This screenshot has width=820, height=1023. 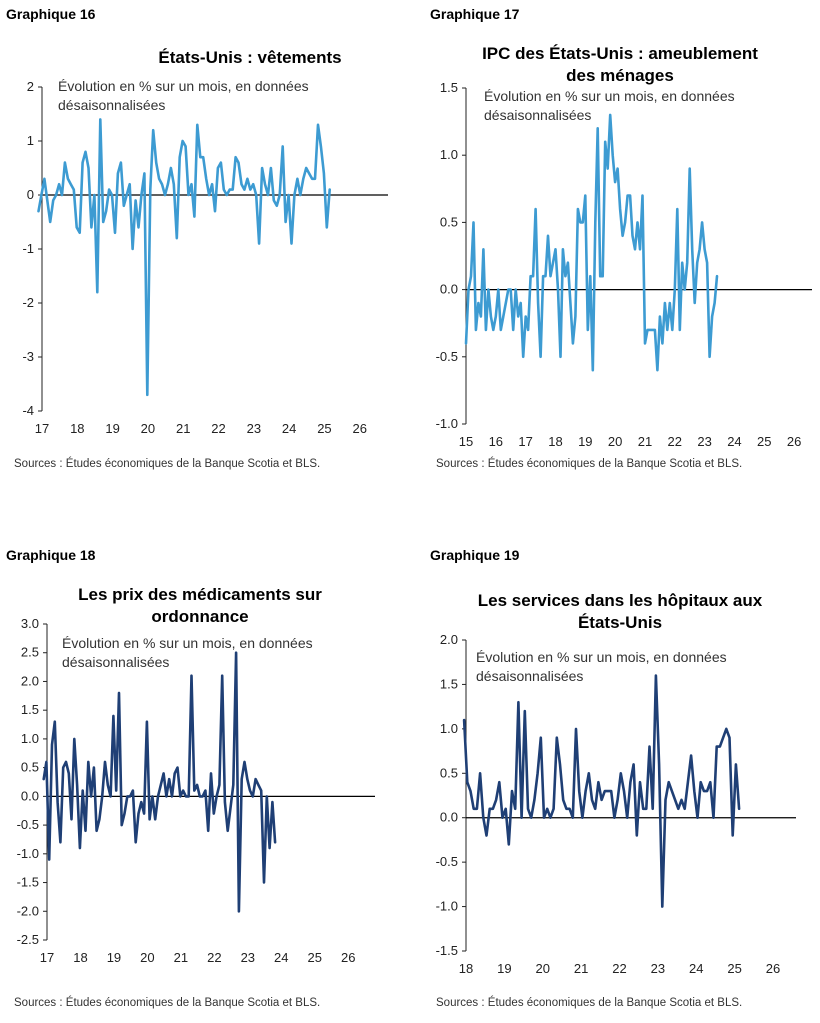 What do you see at coordinates (30, 194) in the screenshot?
I see `y-tick-label: 0` at bounding box center [30, 194].